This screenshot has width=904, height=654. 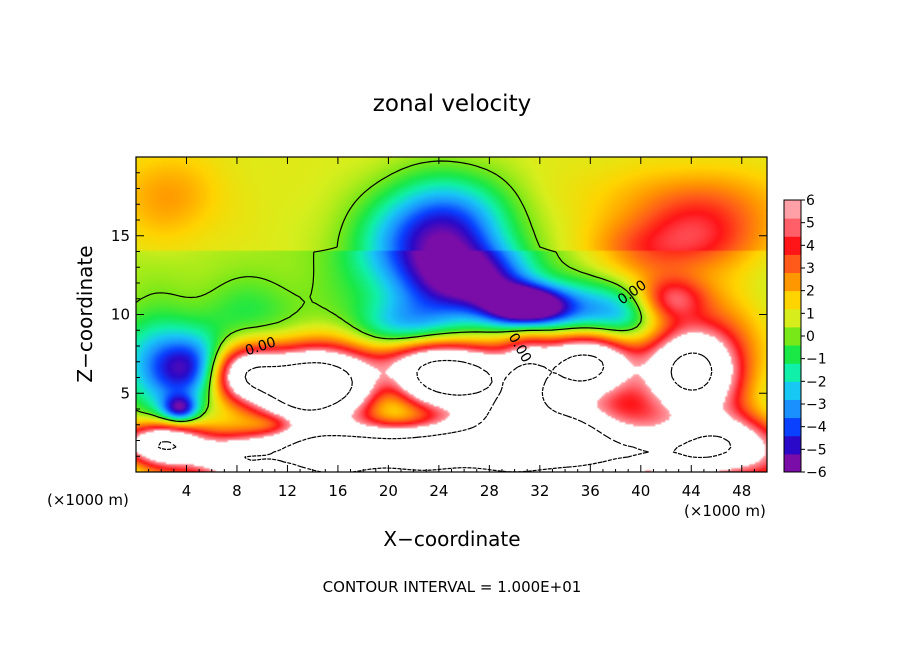 I want to click on colorbar-tick-label: 3, so click(x=810, y=269).